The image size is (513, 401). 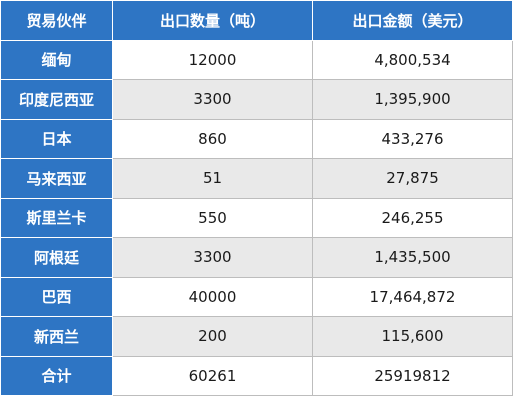 I want to click on amount-cell: 115,600, so click(x=412, y=336).